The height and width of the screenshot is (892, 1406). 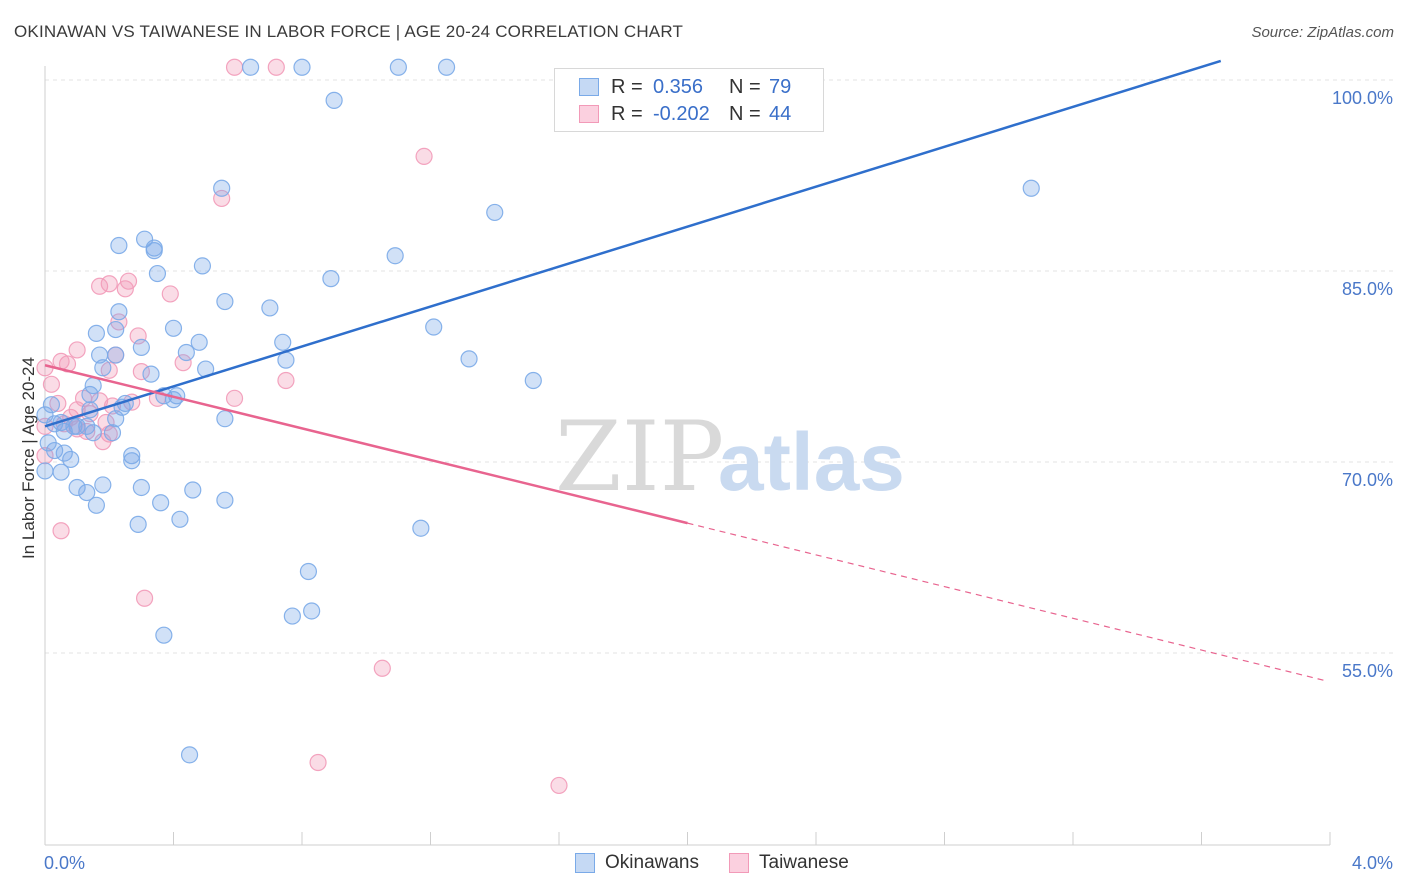 What do you see at coordinates (1362, 98) in the screenshot?
I see `y-tick-label: 100.0%` at bounding box center [1362, 98].